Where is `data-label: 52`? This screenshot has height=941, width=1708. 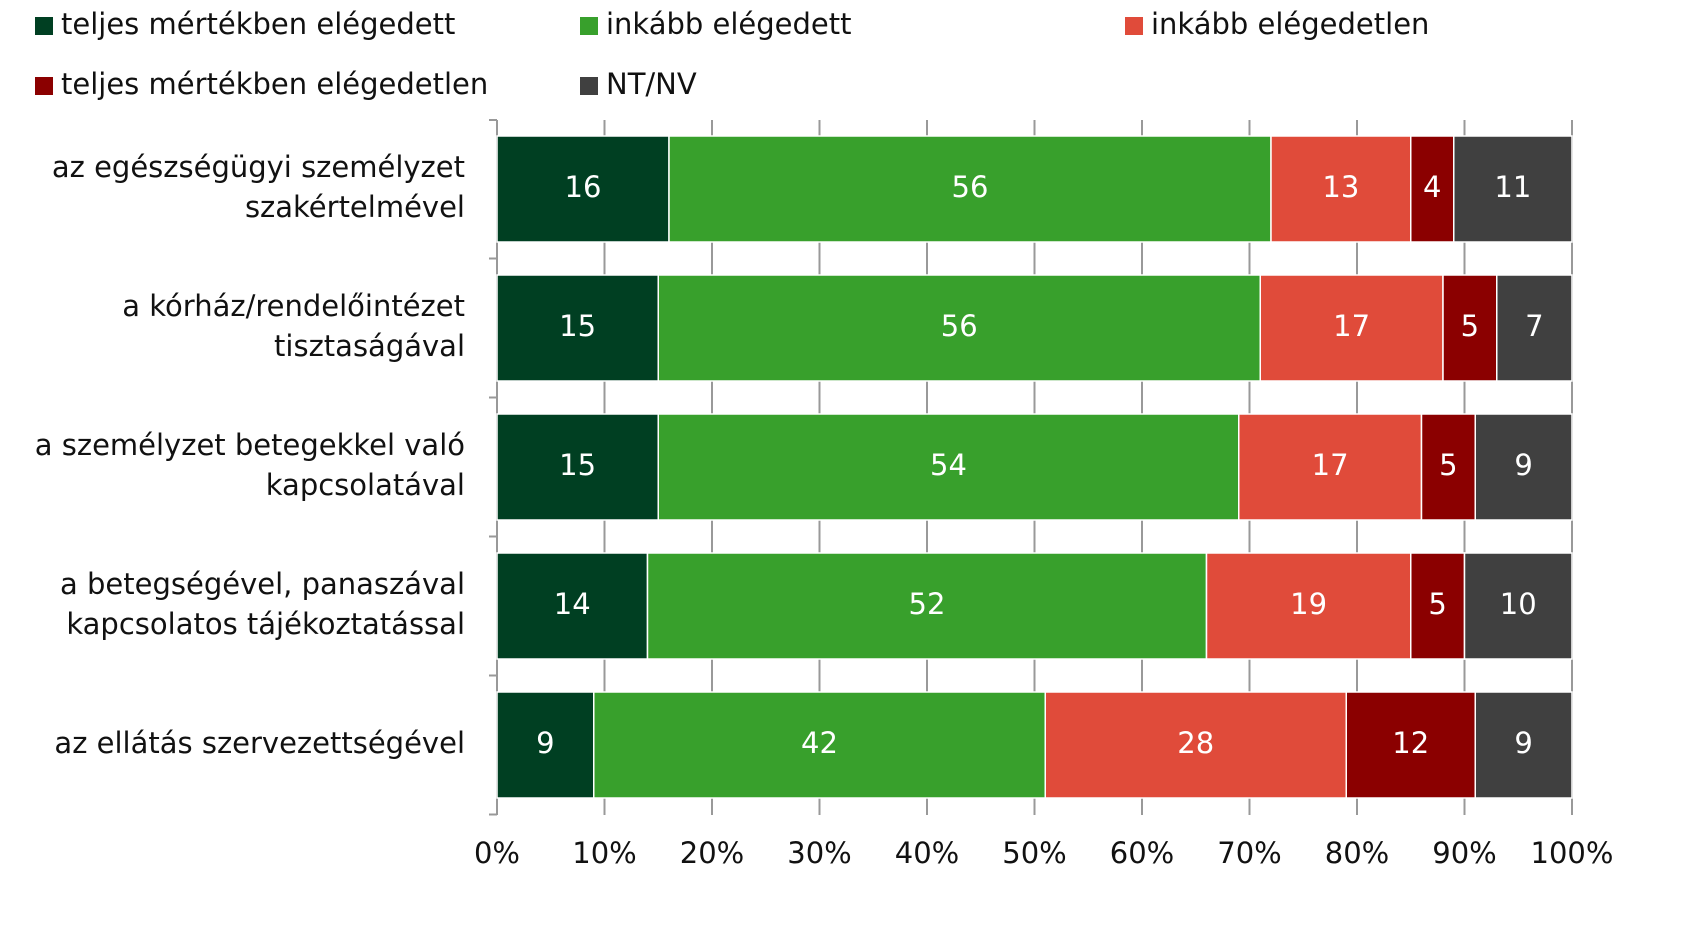 data-label: 52 is located at coordinates (927, 604).